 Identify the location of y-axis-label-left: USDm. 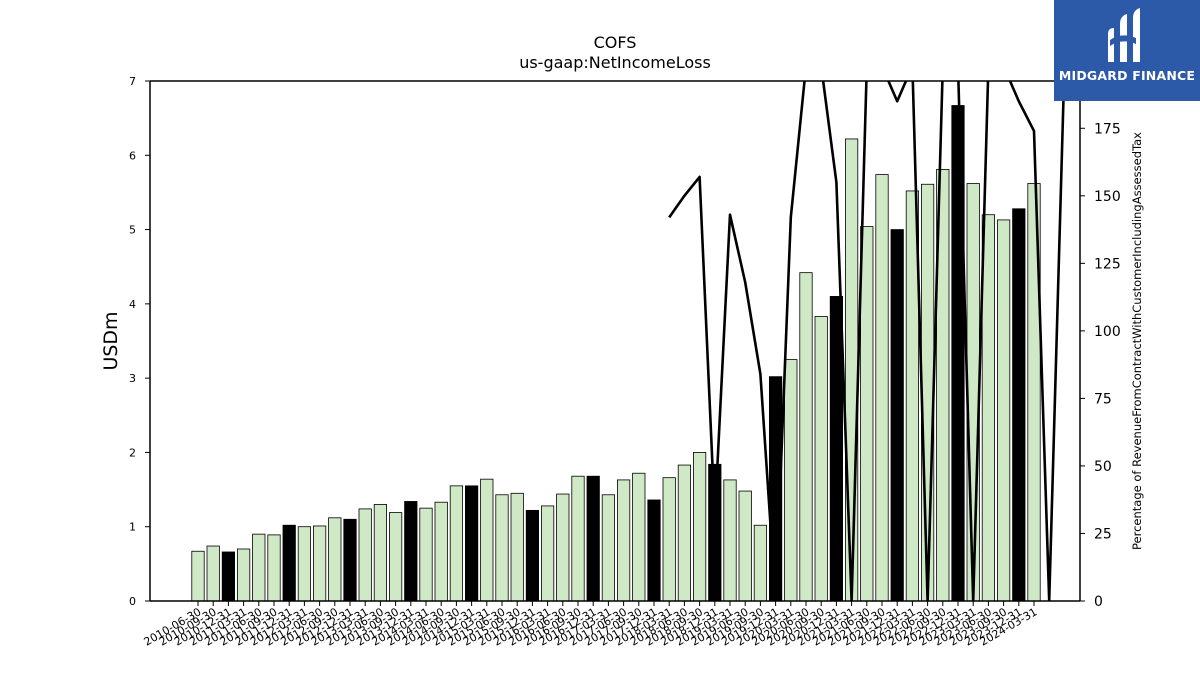
(111, 340).